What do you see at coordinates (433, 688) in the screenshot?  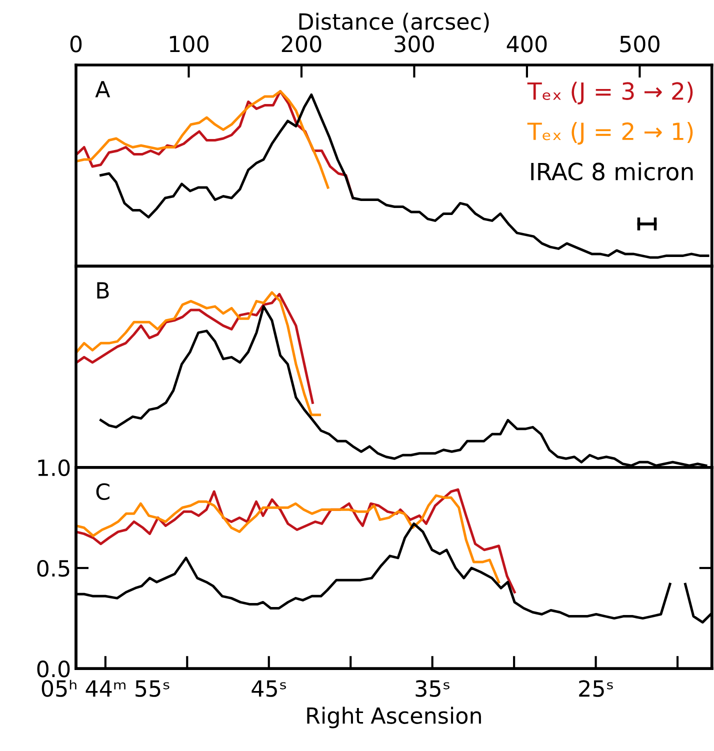 I see `x2-tick-label: 35ˢ` at bounding box center [433, 688].